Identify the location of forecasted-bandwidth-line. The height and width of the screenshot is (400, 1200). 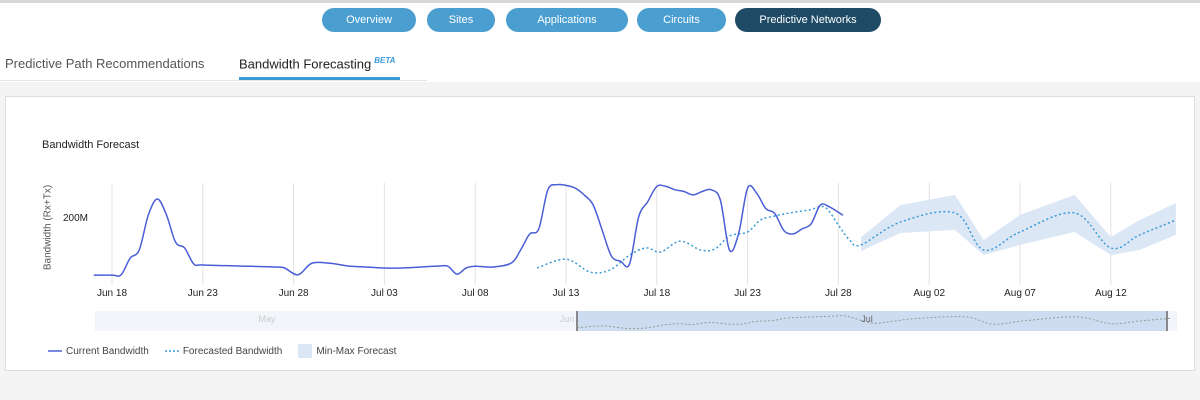
(857, 239).